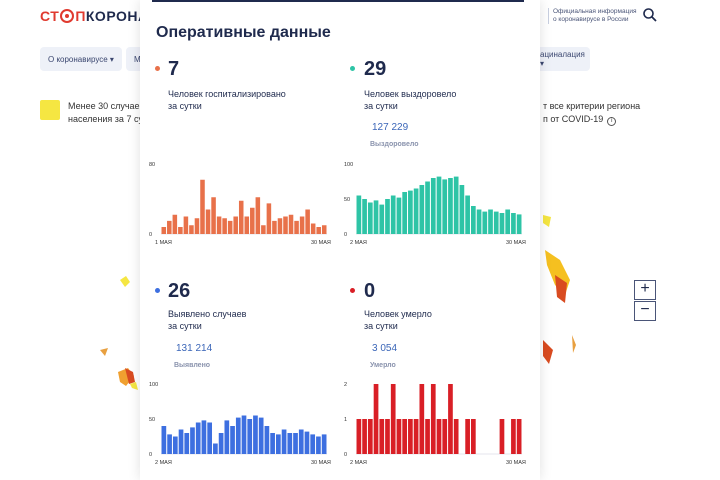  What do you see at coordinates (645, 290) in the screenshot?
I see `zoom-in-button: +` at bounding box center [645, 290].